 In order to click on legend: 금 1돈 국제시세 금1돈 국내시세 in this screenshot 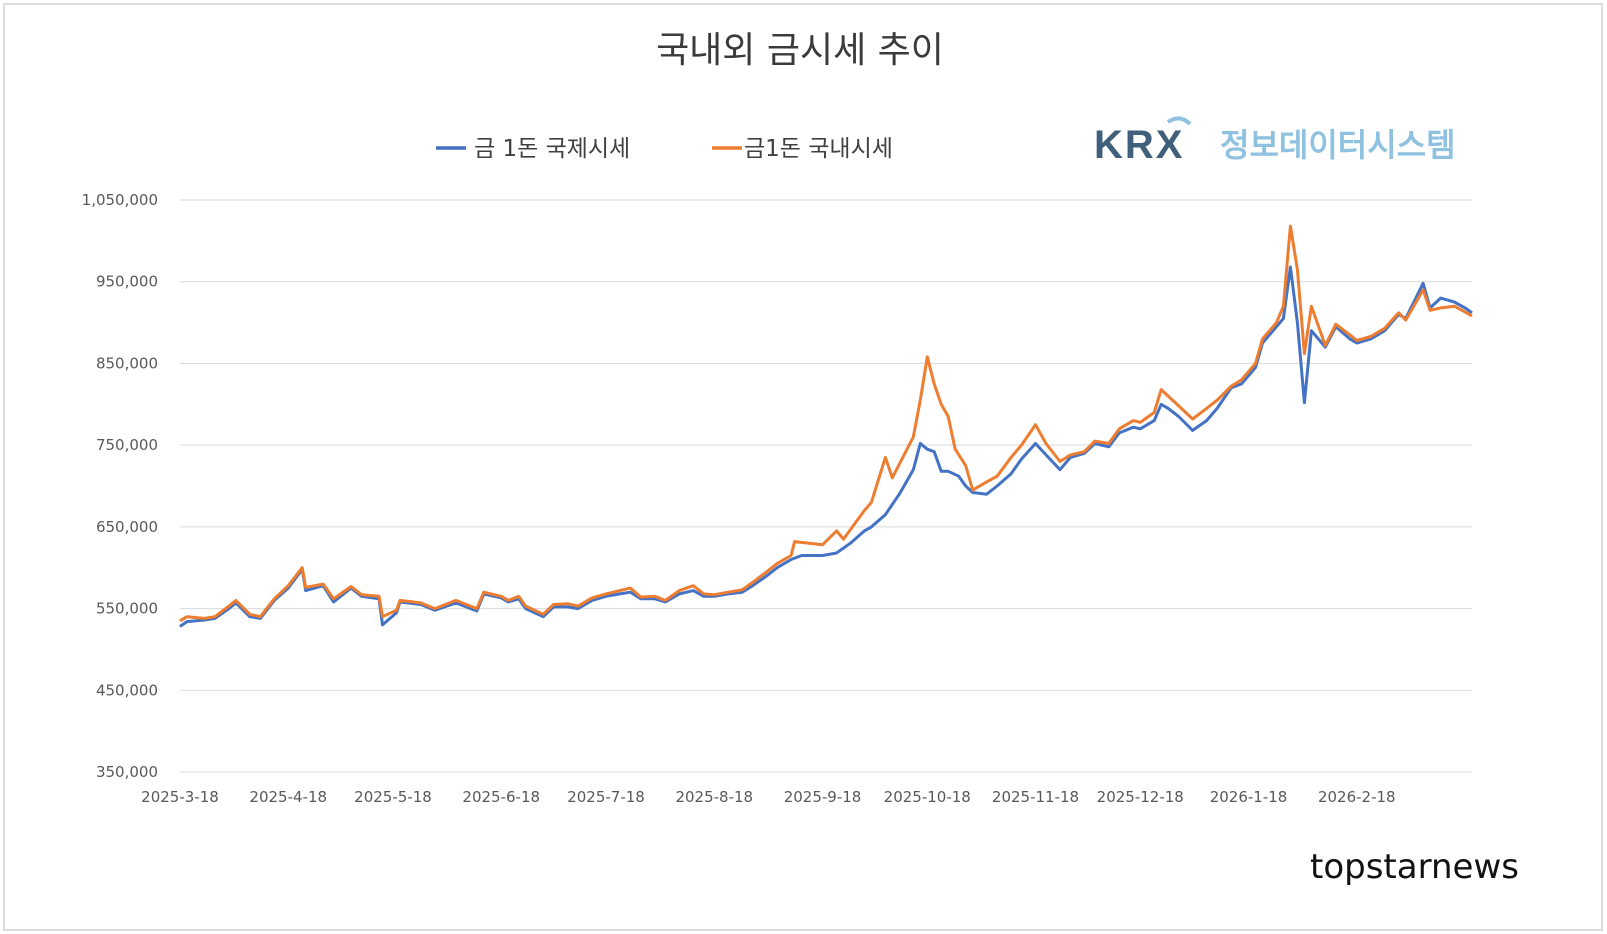, I will do `click(664, 149)`.